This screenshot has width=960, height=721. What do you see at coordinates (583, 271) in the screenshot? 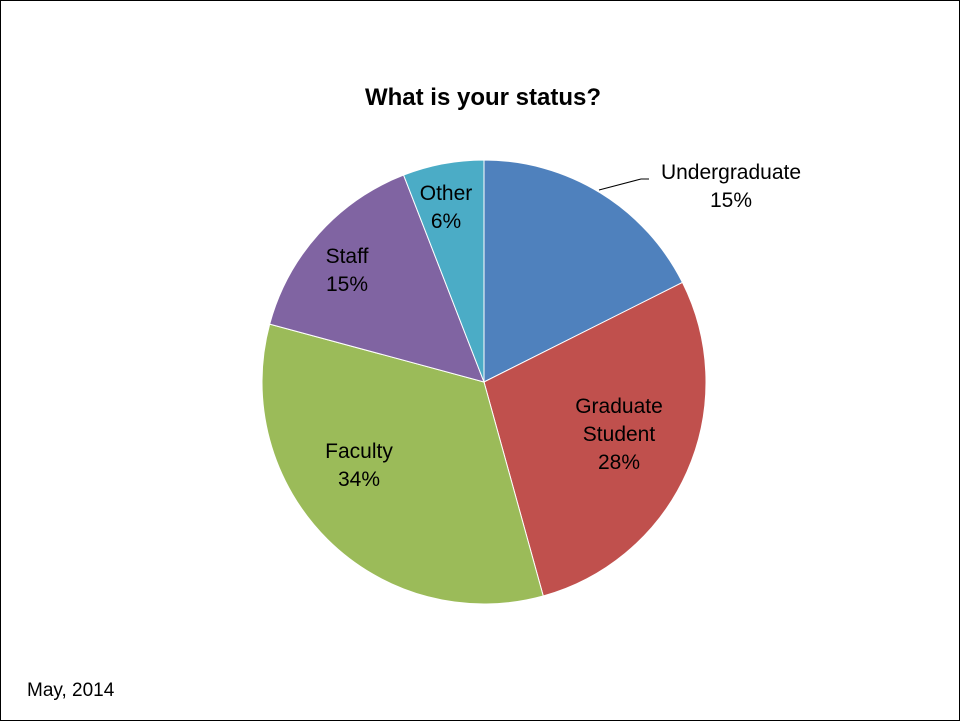
I see `slice-undergraduate` at bounding box center [583, 271].